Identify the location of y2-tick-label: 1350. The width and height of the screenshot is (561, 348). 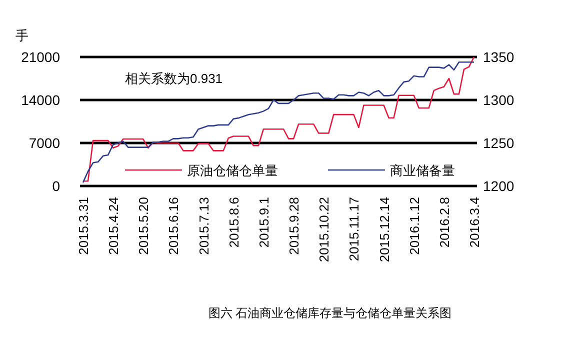
(498, 57).